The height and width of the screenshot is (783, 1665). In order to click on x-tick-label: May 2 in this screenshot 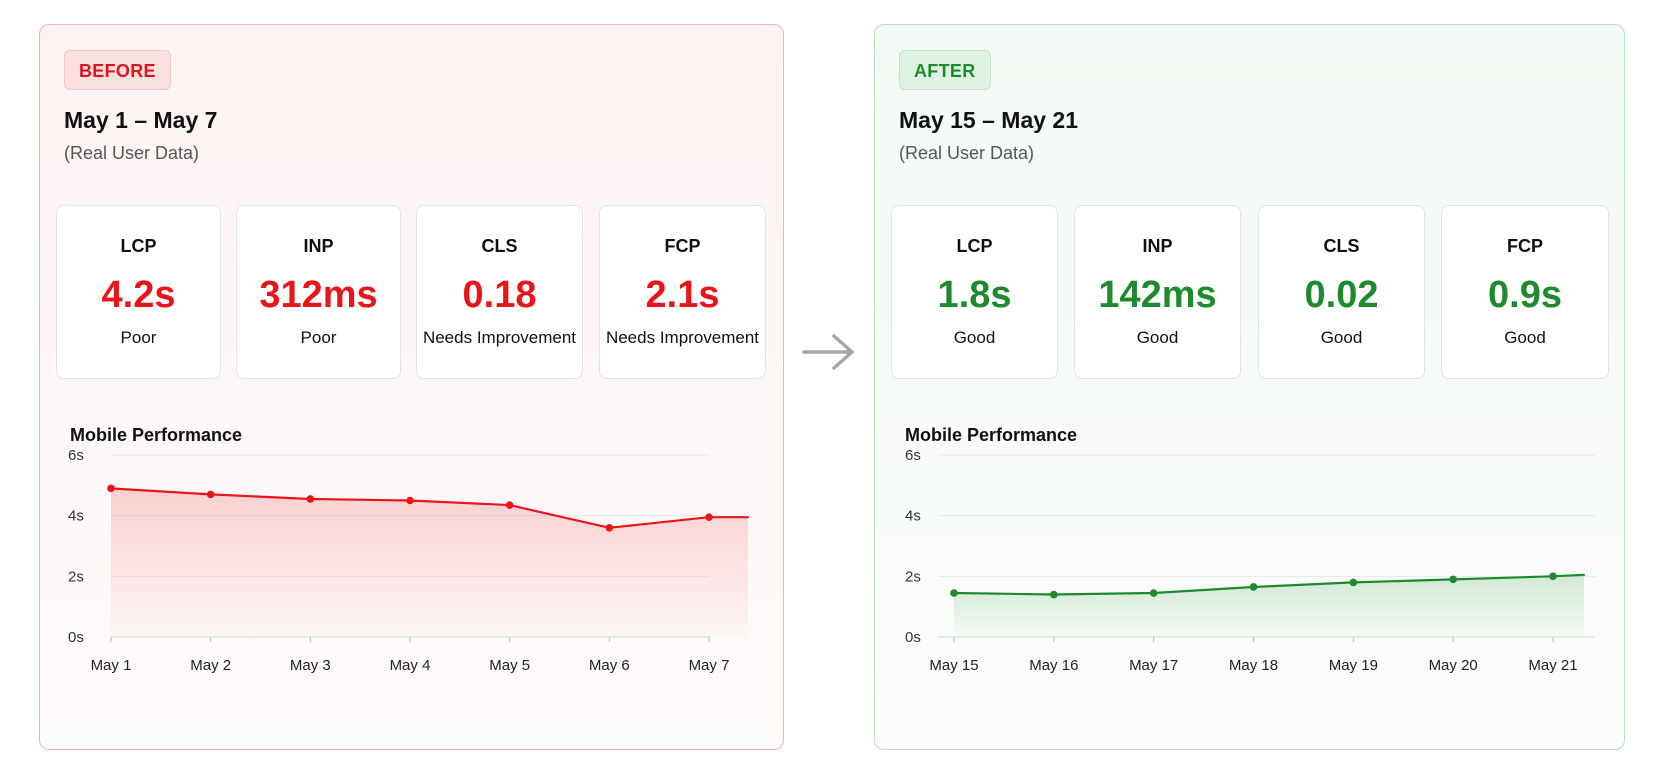, I will do `click(210, 665)`.